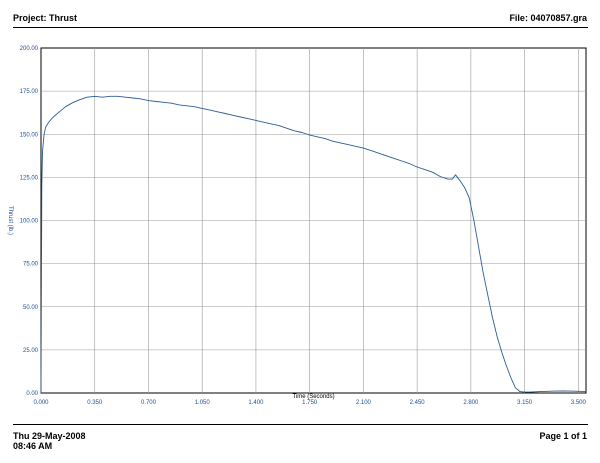 This screenshot has width=600, height=463. What do you see at coordinates (10, 220) in the screenshot?
I see `y-axis-title: Thrust (lb.)` at bounding box center [10, 220].